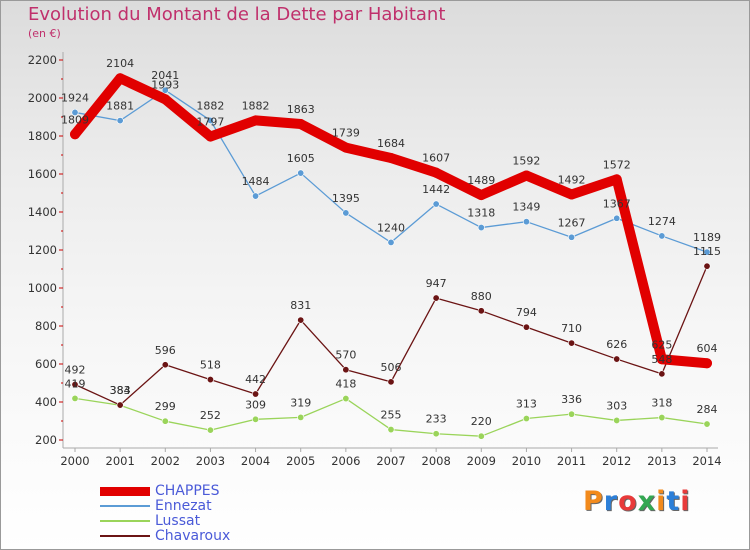 The image size is (750, 550). Describe the element at coordinates (707, 348) in the screenshot. I see `data-label: 604` at that location.